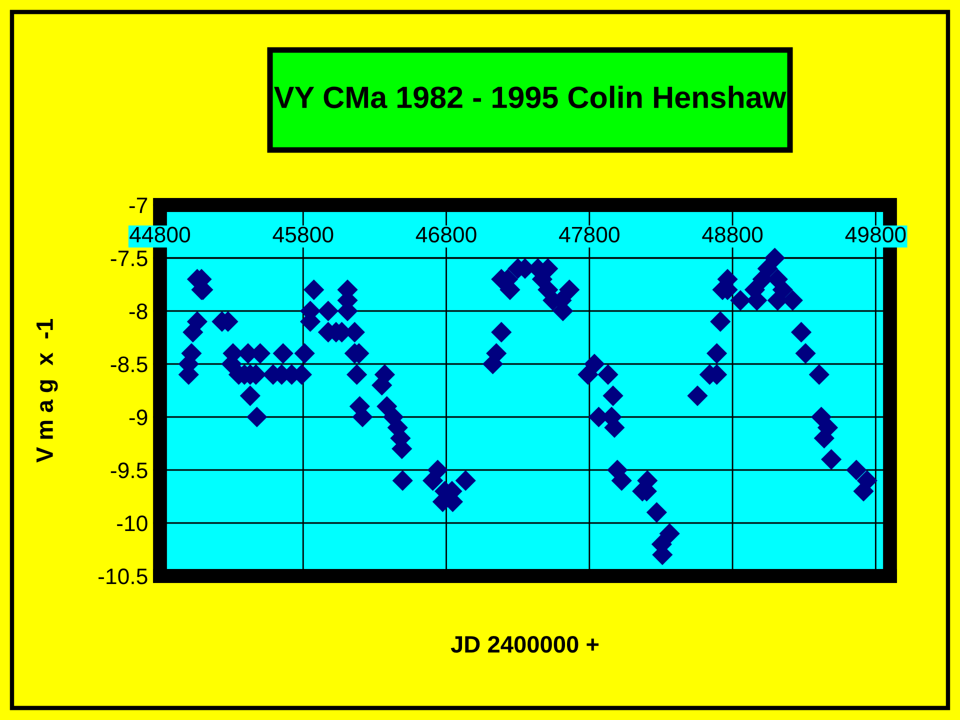  What do you see at coordinates (875, 234) in the screenshot?
I see `x-tick-label: 49800` at bounding box center [875, 234].